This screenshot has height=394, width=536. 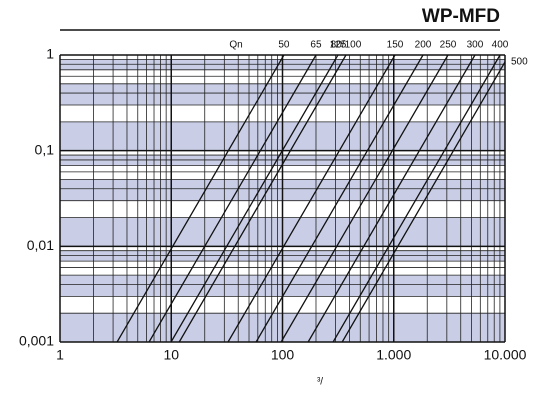 I want to click on x-tick-label: 10.000, so click(x=505, y=355).